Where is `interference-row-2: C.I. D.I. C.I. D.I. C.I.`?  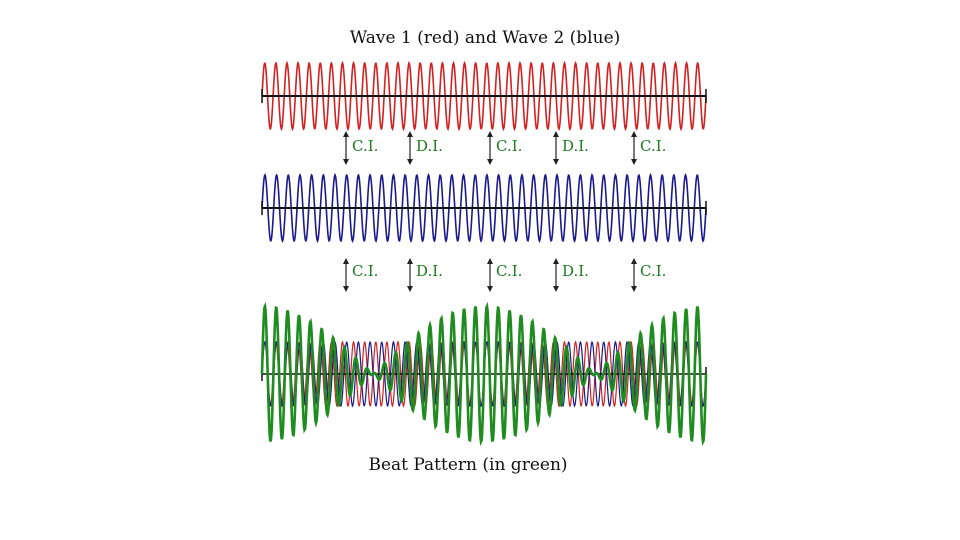
interference-row-2: C.I. D.I. C.I. D.I. C.I. is located at coordinates (504, 275).